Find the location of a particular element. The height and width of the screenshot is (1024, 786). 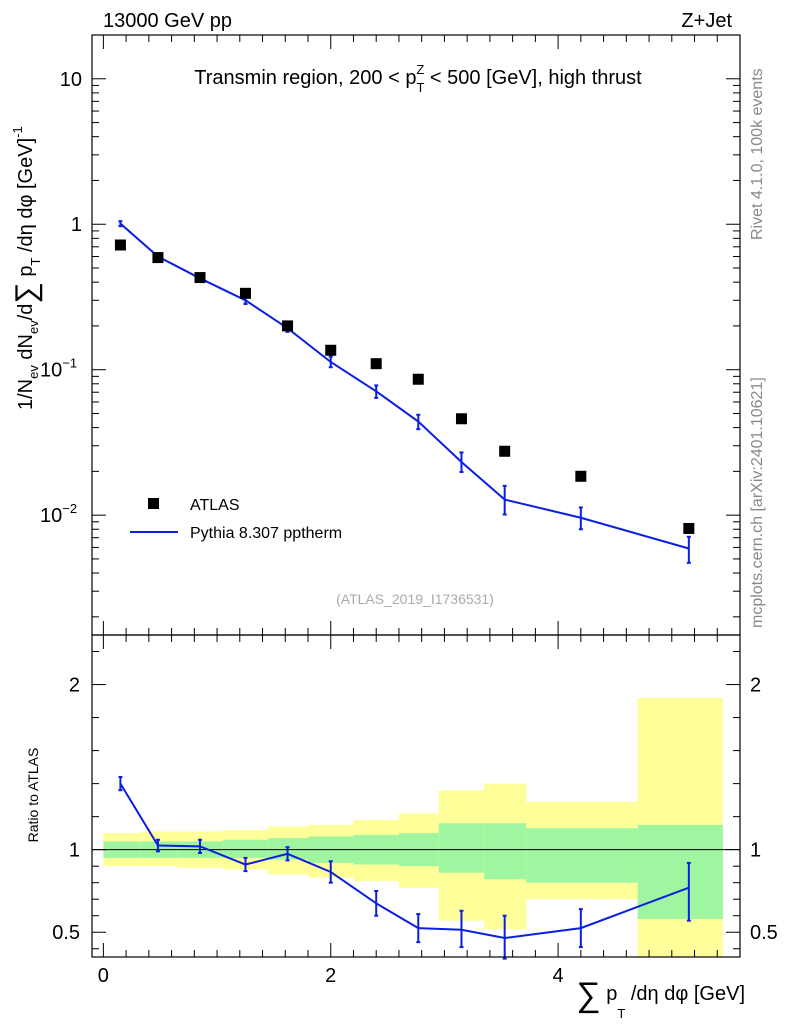

ratio-y-tick-label-left: 0.5 is located at coordinates (66, 933).